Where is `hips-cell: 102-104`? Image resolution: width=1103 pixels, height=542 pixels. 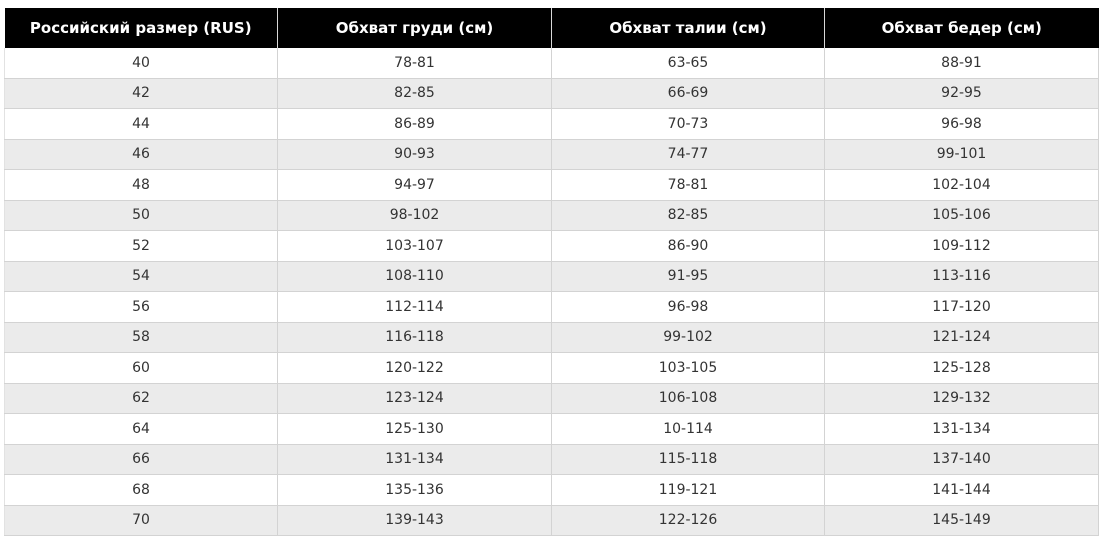
hips-cell: 102-104 is located at coordinates (961, 185).